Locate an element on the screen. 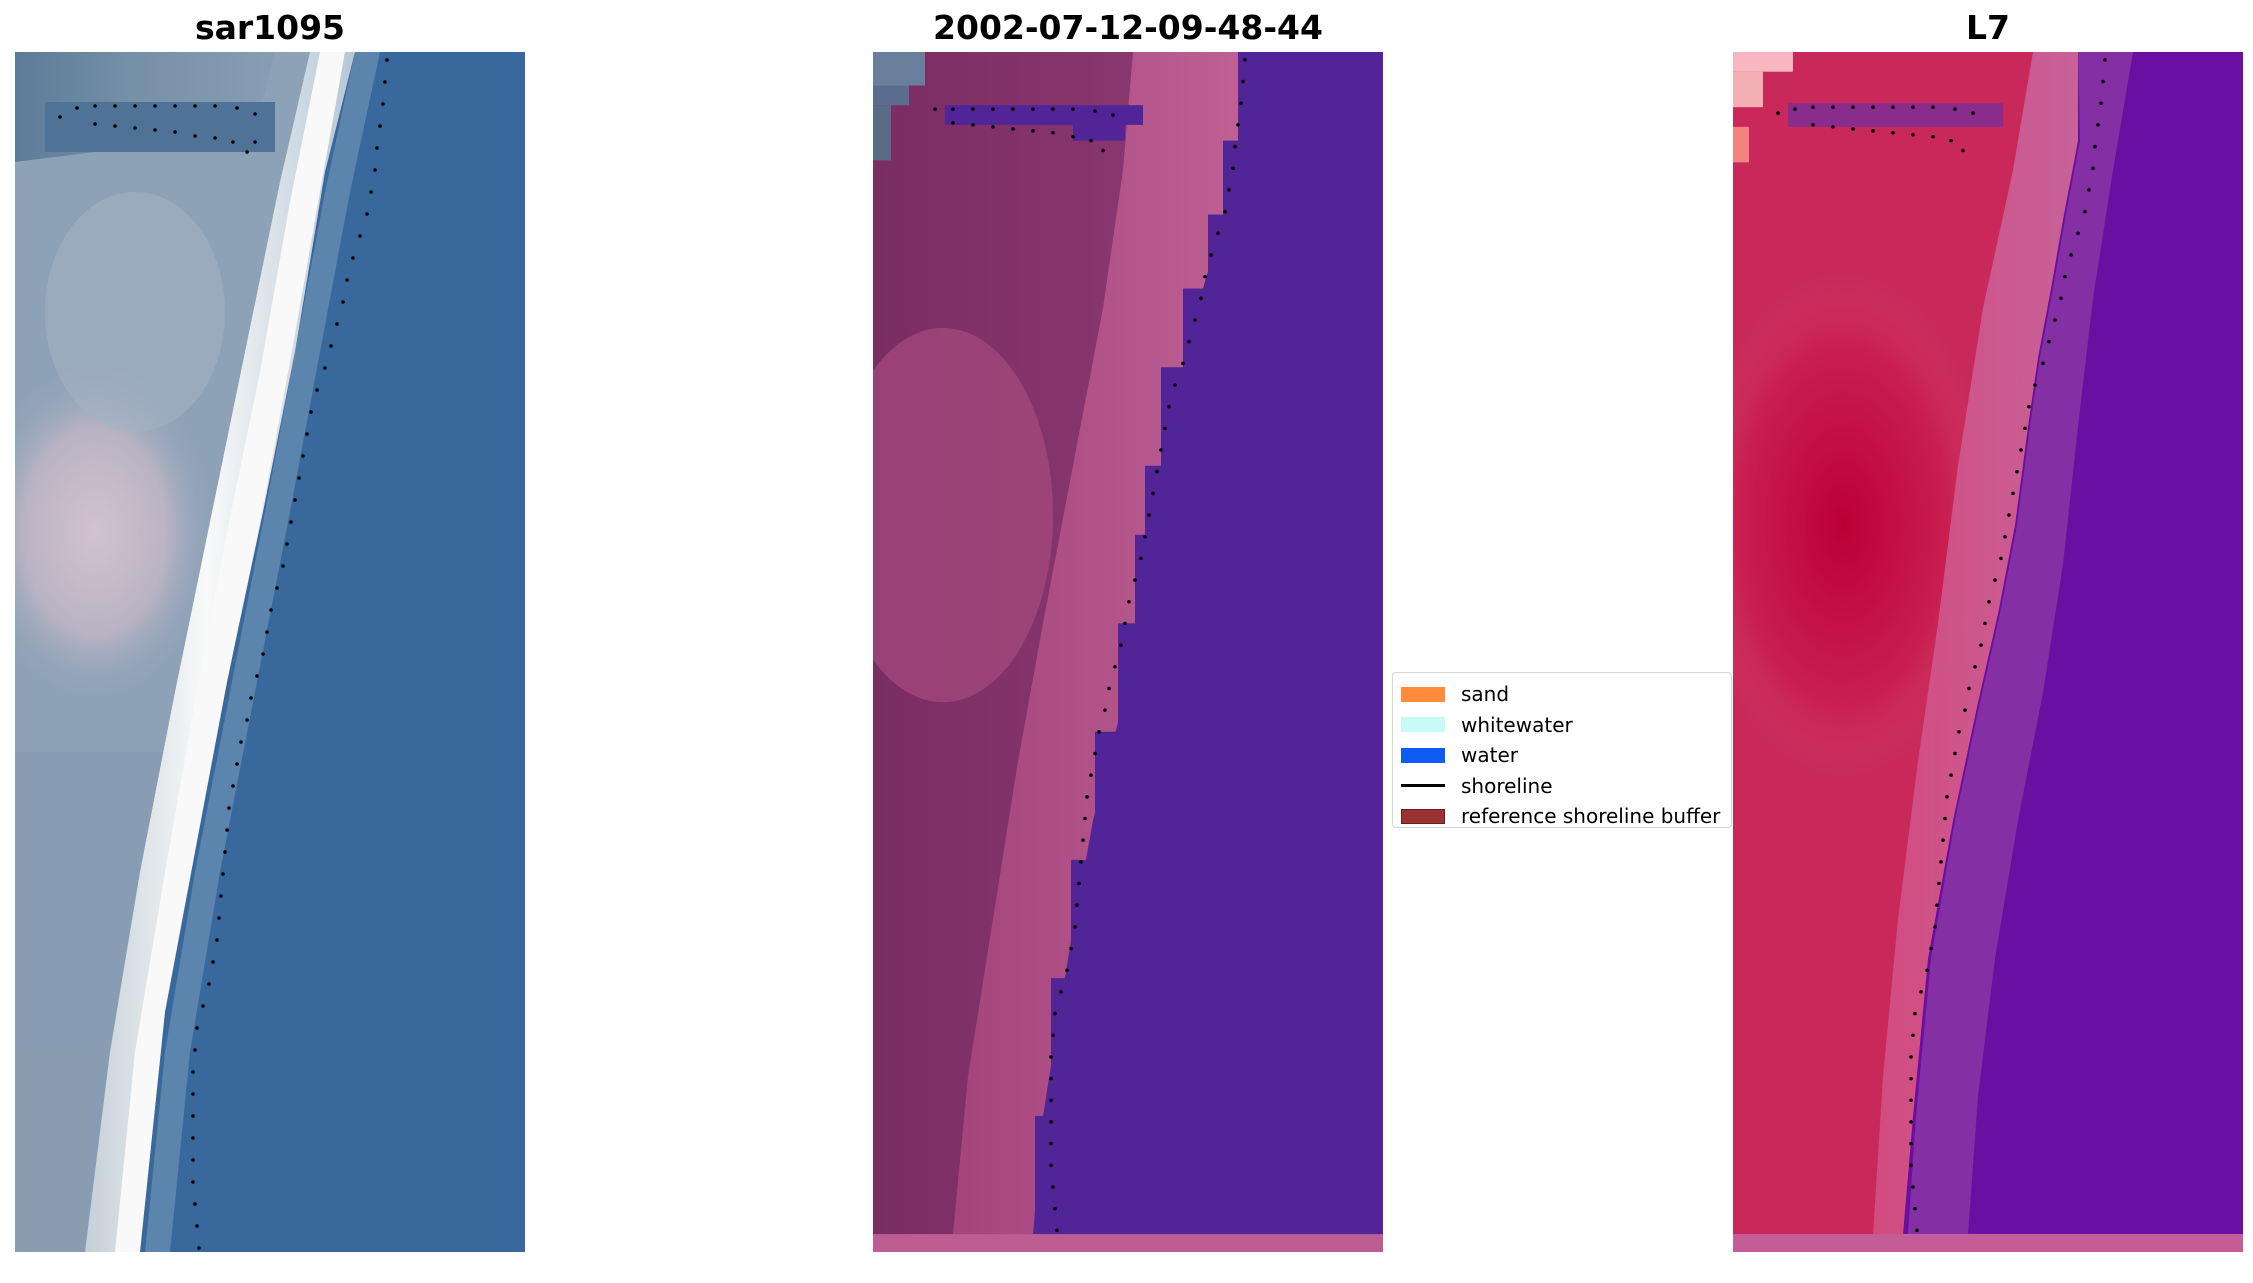  shoreline-line-swatch is located at coordinates (1423, 786).